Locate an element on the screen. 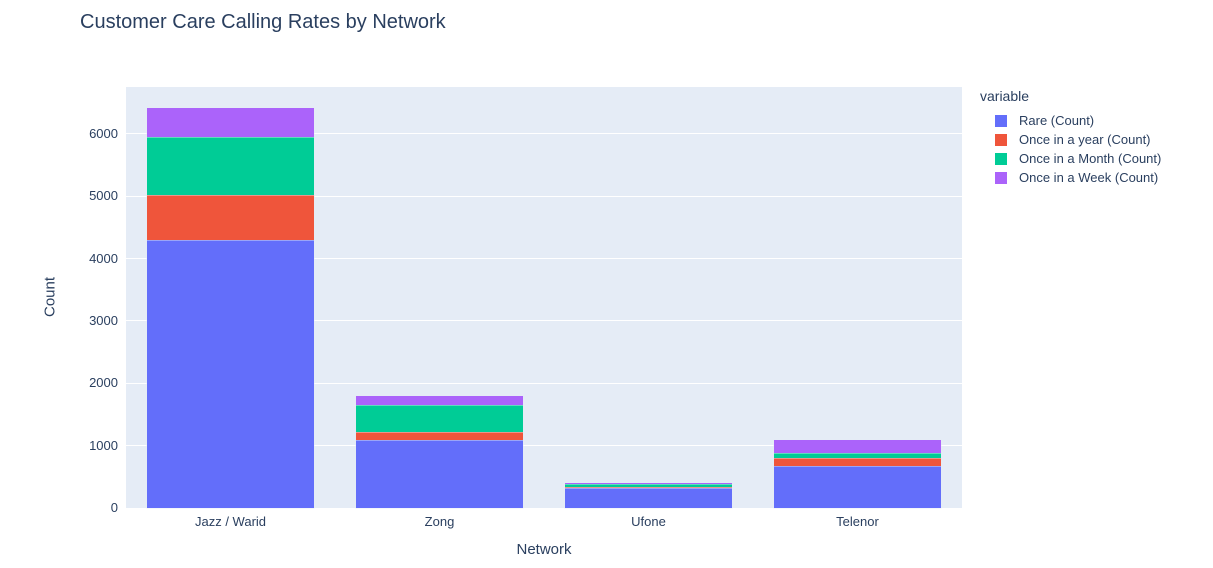  legend-item-once-in-a-year-count: Once in a year (Count) is located at coordinates (1094, 139).